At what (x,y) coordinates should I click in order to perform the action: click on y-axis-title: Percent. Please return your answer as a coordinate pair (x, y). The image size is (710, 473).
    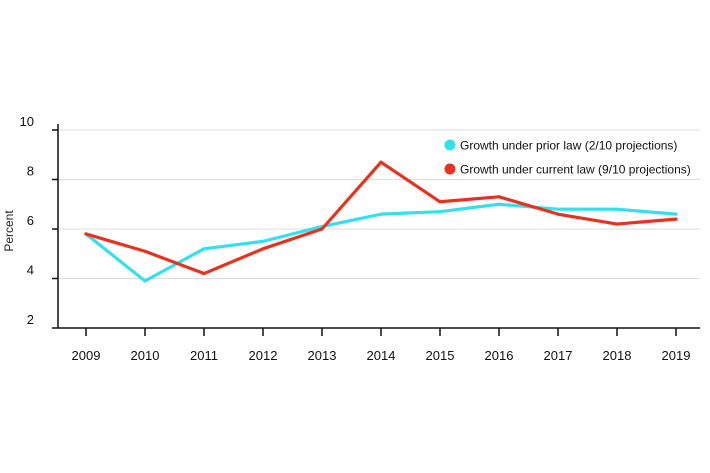
    Looking at the image, I should click on (9, 231).